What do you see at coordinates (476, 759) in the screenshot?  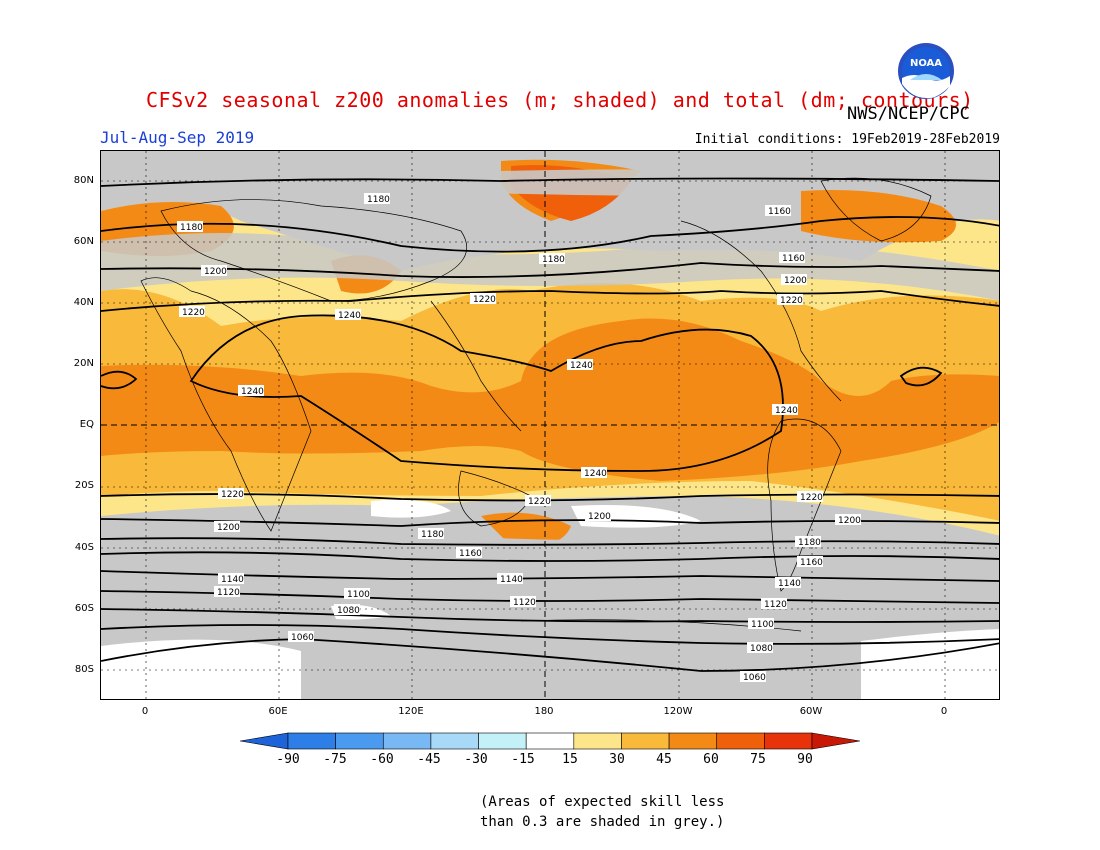 I see `colorbar-tick: -30` at bounding box center [476, 759].